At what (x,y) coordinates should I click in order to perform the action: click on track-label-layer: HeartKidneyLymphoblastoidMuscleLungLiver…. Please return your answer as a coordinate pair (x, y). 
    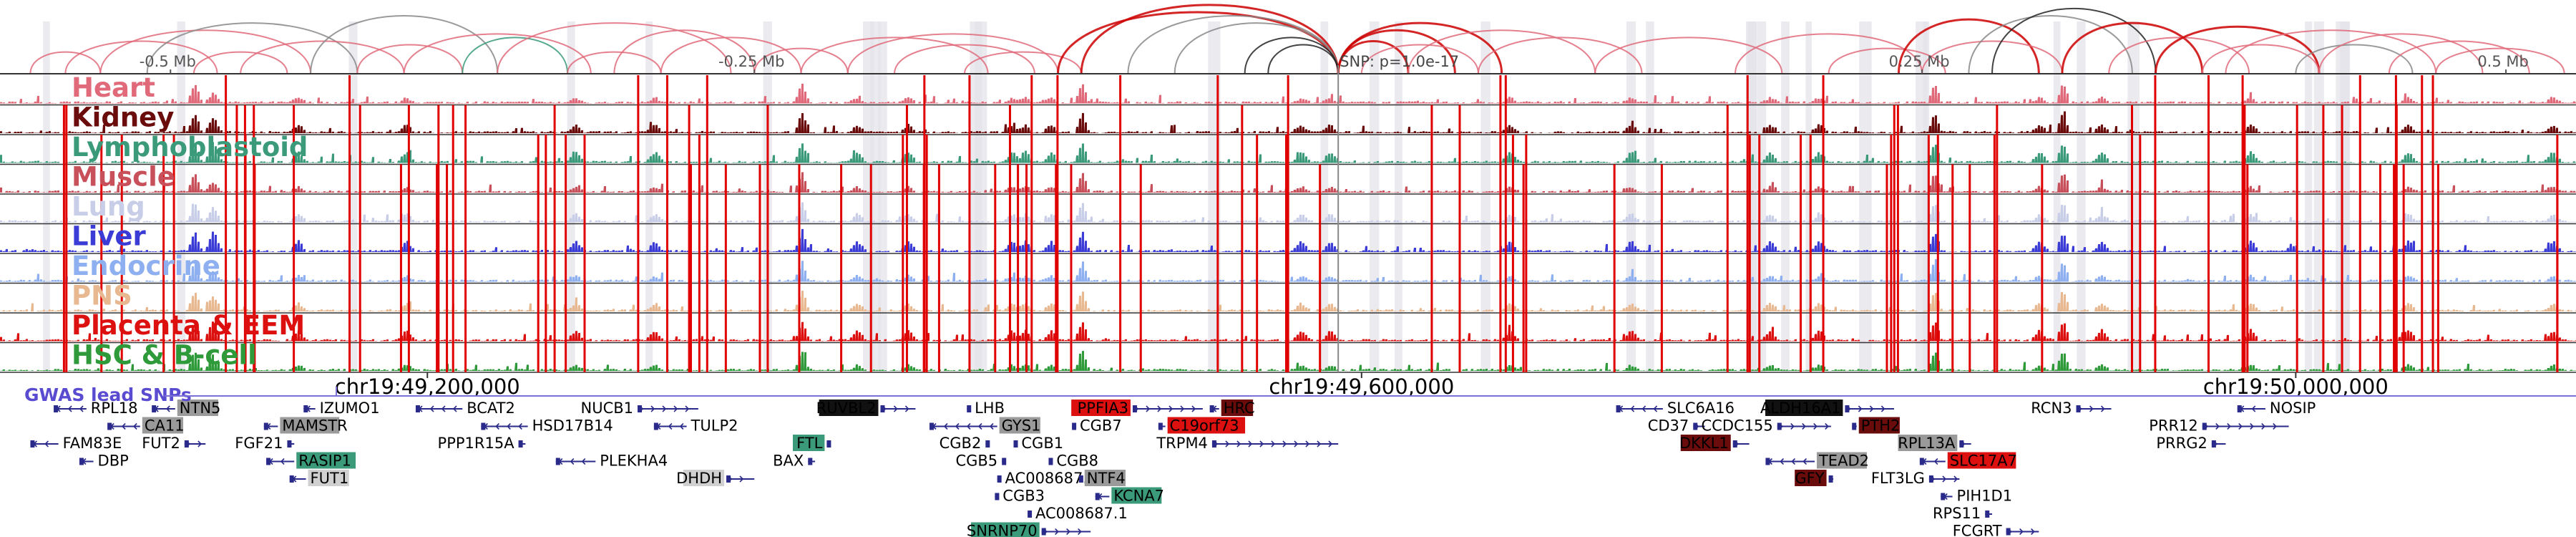
    Looking at the image, I should click on (190, 221).